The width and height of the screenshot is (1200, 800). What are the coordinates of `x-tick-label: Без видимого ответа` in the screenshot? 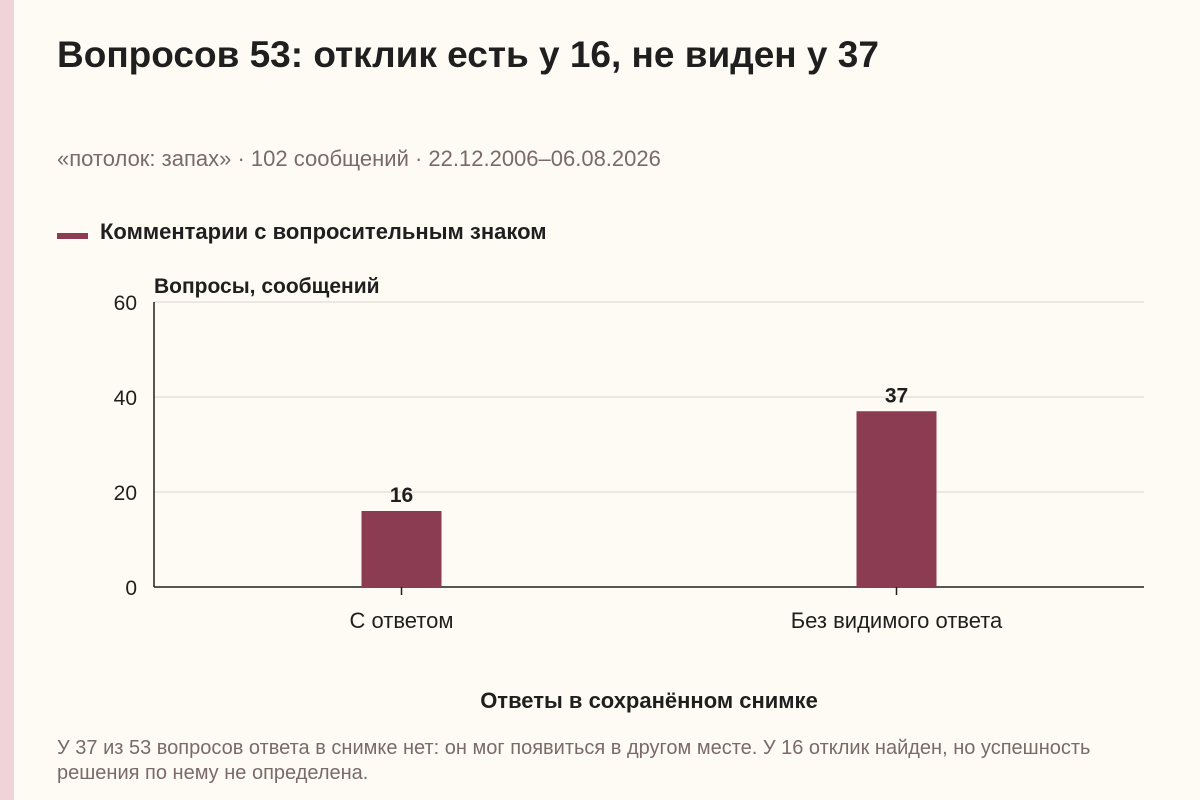 It's located at (897, 620).